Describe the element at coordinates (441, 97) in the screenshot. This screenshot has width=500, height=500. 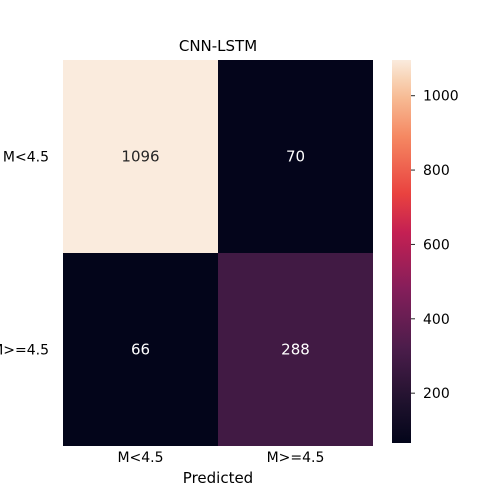
I see `colorbar-tick-label: 1000` at that location.